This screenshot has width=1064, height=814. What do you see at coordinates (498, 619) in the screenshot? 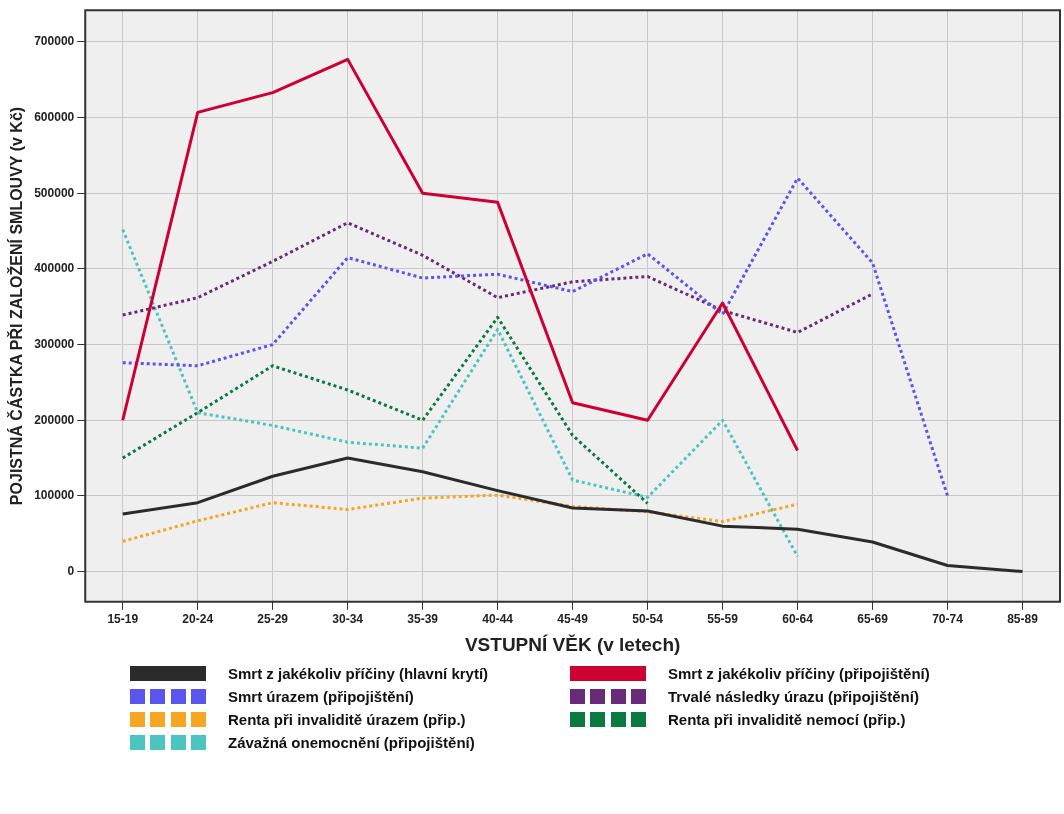
I see `x-tick-label: 40-44` at bounding box center [498, 619].